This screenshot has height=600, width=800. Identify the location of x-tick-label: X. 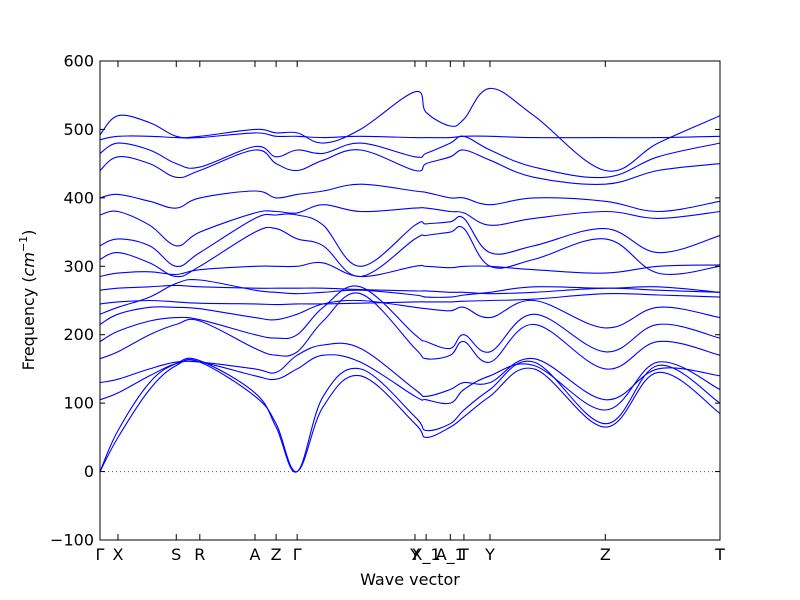
(117, 554).